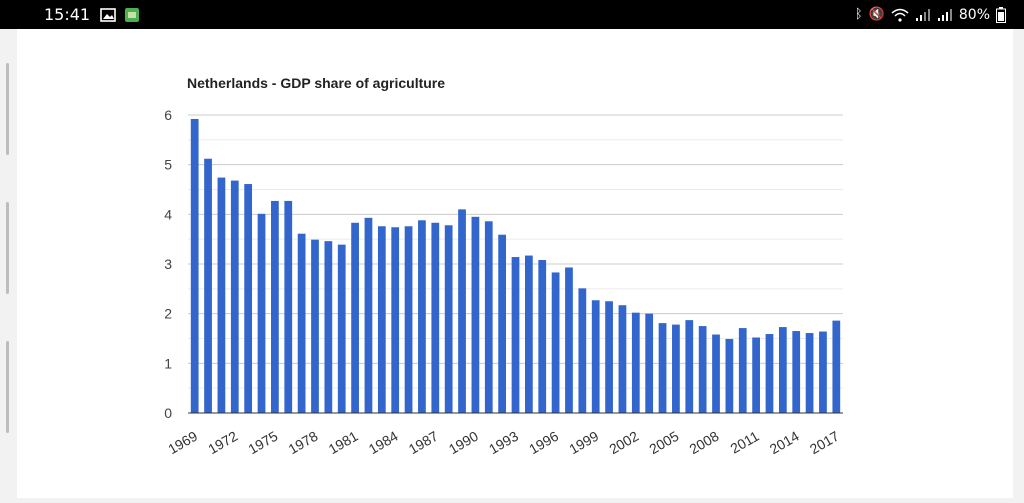 This screenshot has width=1024, height=503. What do you see at coordinates (168, 314) in the screenshot?
I see `y-tick-label: 2` at bounding box center [168, 314].